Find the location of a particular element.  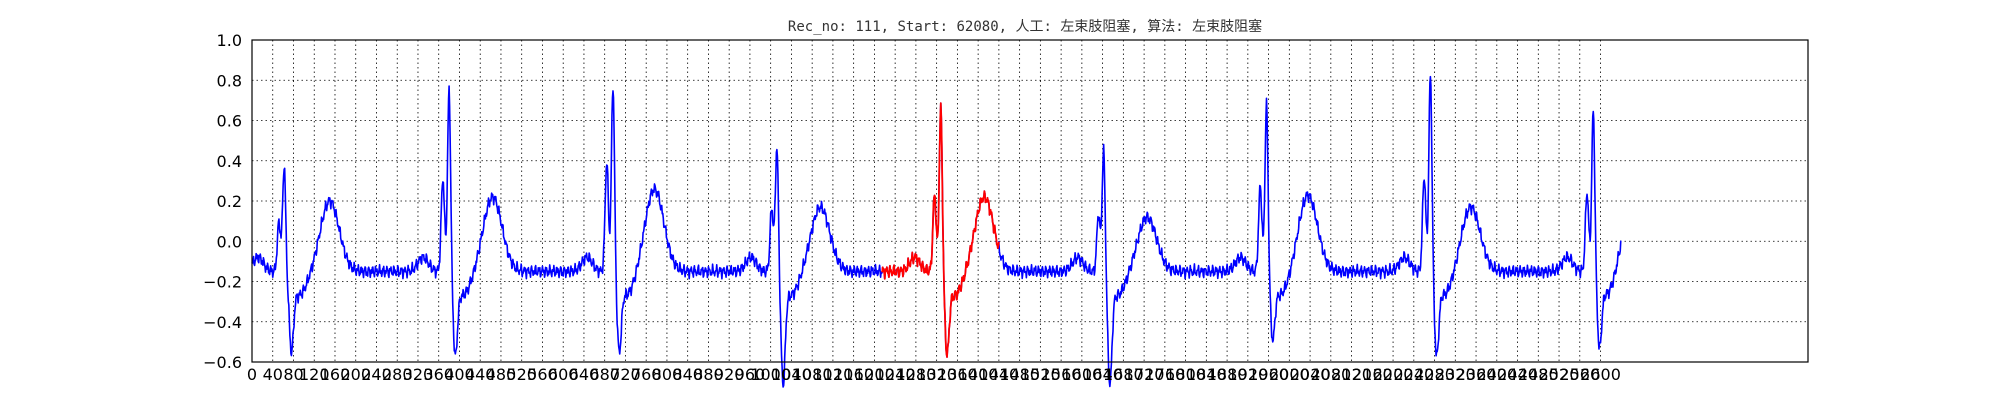

x-tick-label: 1880 is located at coordinates (1227, 374).